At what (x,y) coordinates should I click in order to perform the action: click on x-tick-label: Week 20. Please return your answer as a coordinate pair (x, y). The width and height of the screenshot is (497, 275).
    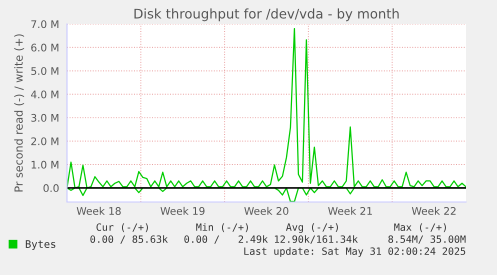
    Looking at the image, I should click on (266, 210).